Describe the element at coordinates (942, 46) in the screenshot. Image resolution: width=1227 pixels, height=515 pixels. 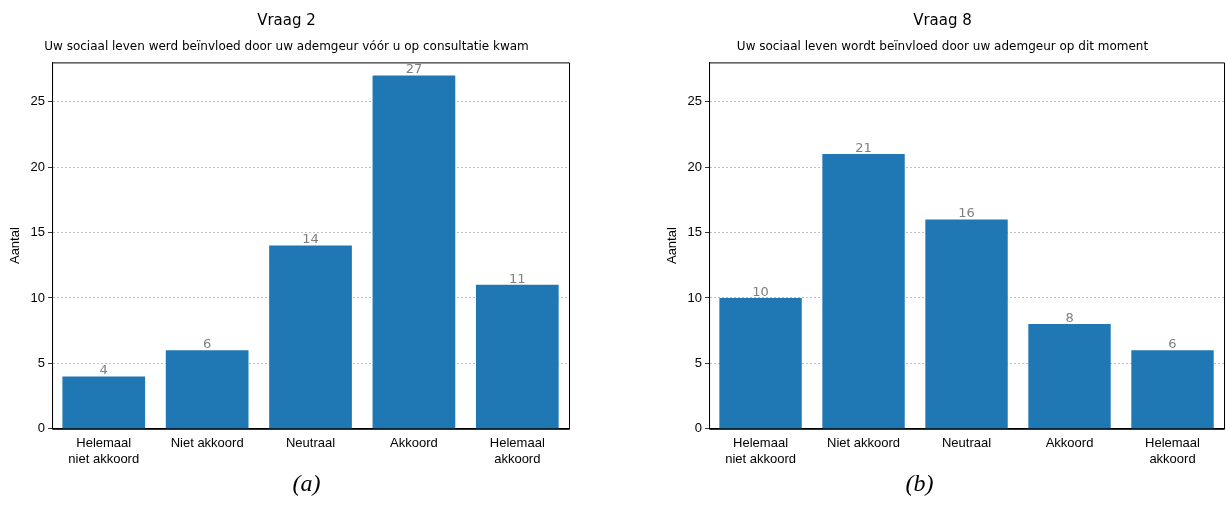
I see `chart-subtitle: Uw sociaal leven wordt beïnvloed door uw ademgeur op dit moment` at that location.